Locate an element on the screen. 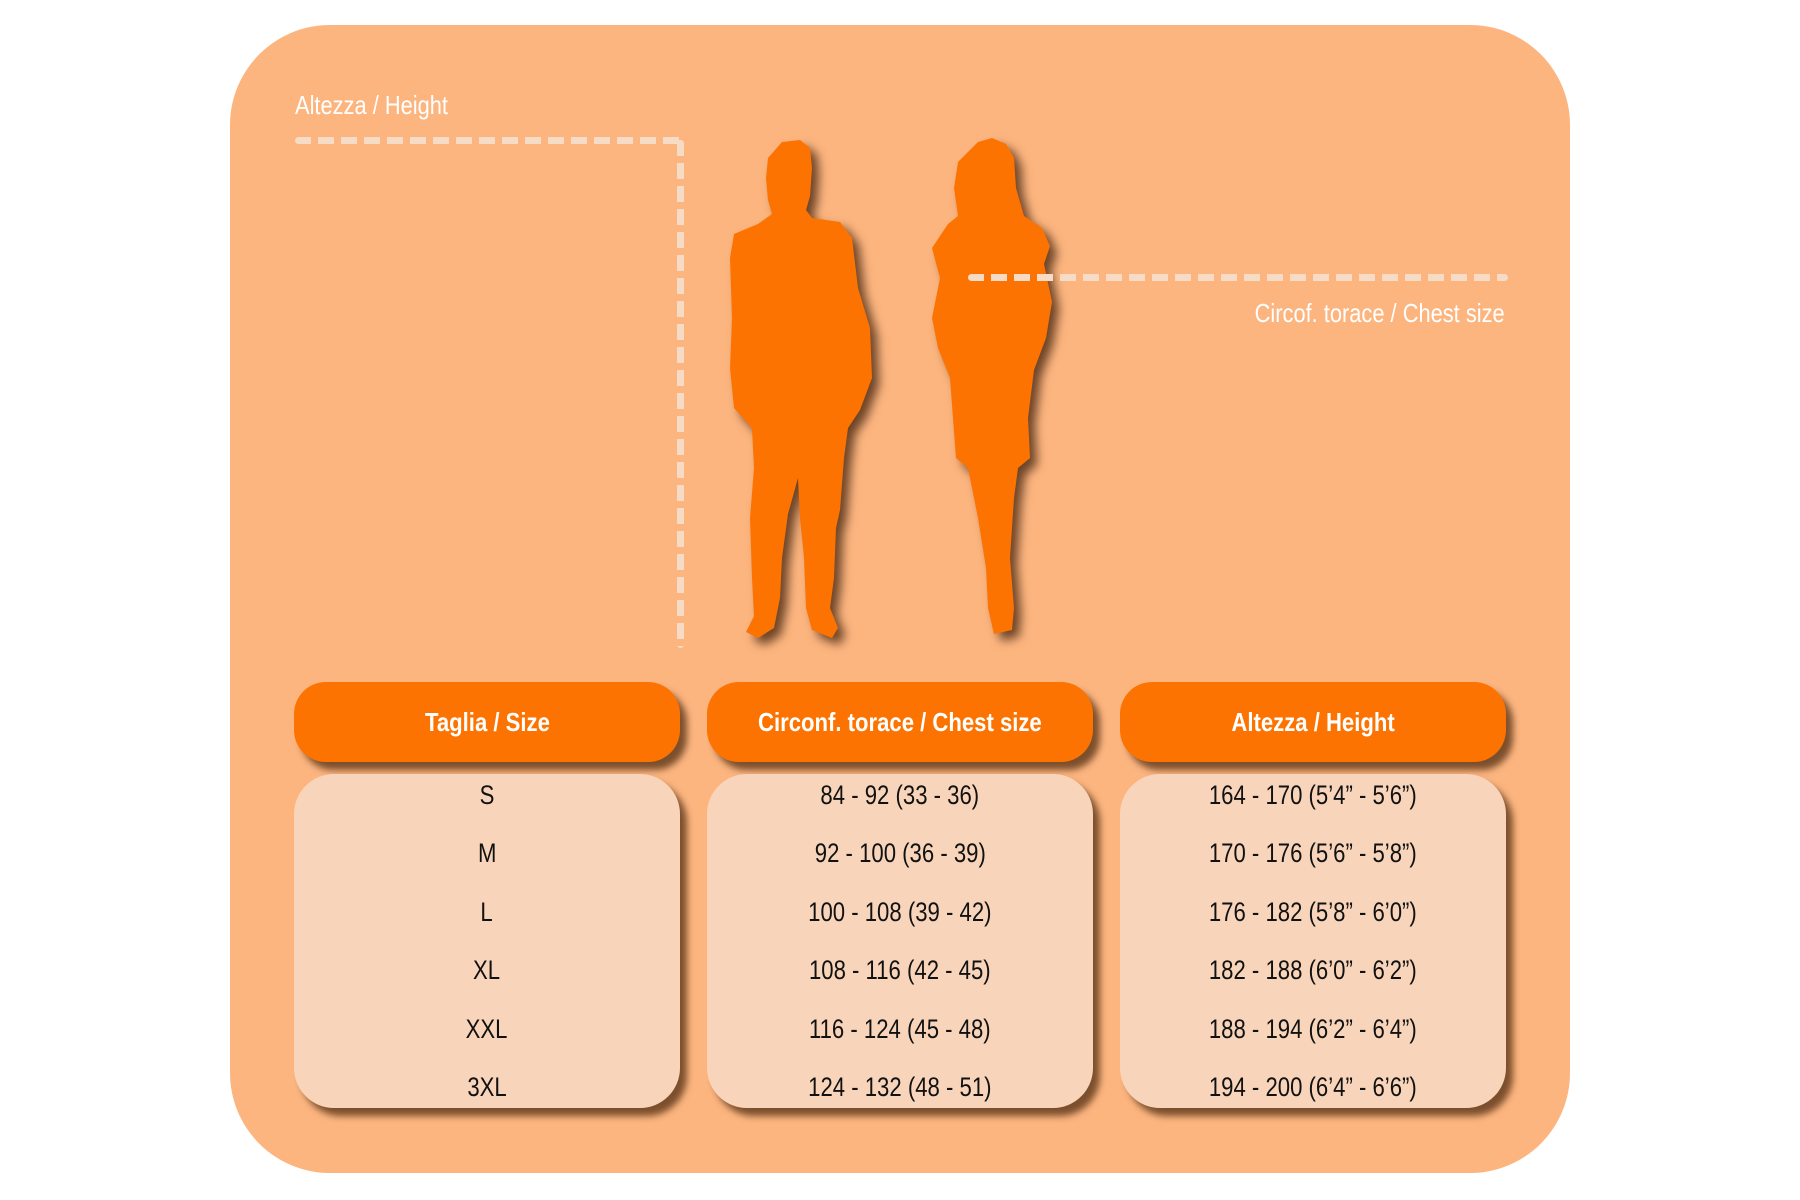 This screenshot has height=1200, width=1800. header-height: Altezza / Height is located at coordinates (1313, 722).